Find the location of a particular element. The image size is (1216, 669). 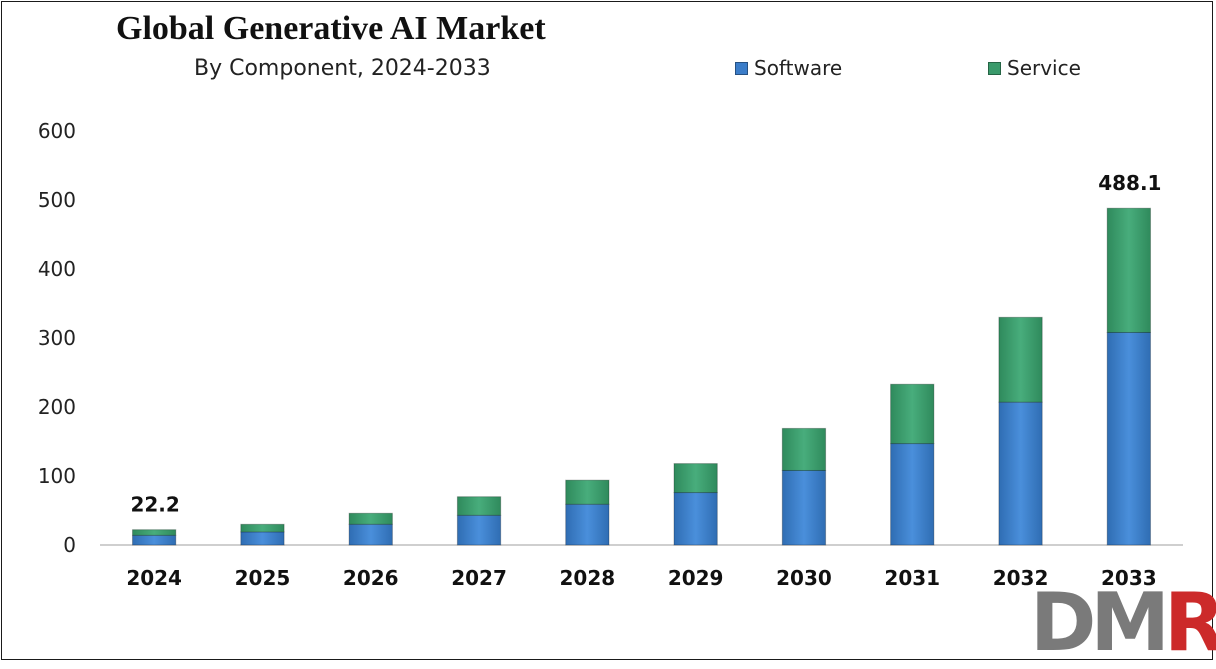

x-axis: 2024 2025 2026 2027 2028 2029 2030 2031 2032 2033 is located at coordinates (641, 567).